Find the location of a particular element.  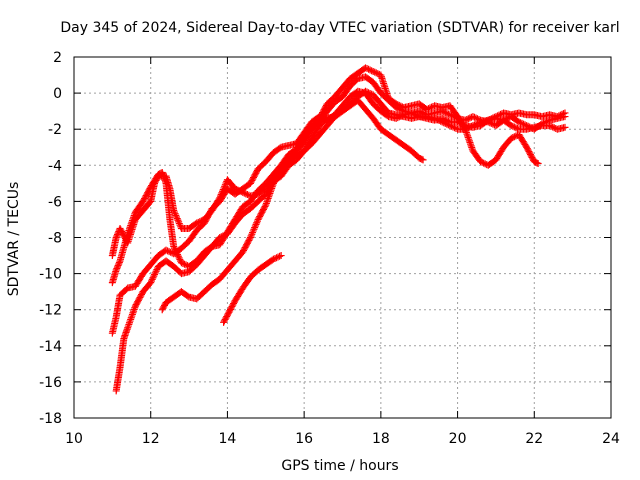

y-tick-label: -4 is located at coordinates (55, 166).